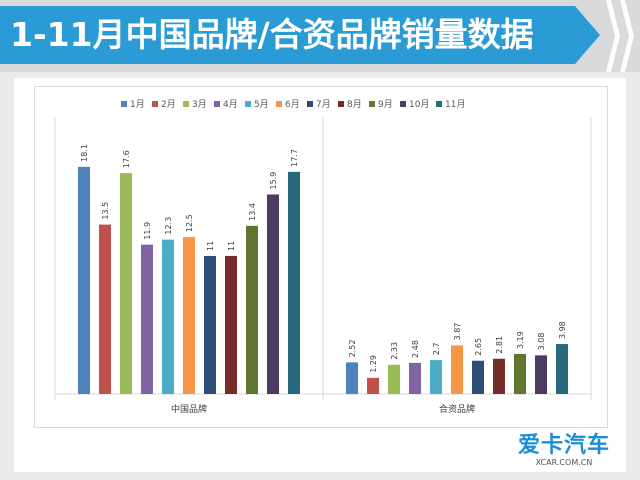  I want to click on data-label: 3.87, so click(457, 332).